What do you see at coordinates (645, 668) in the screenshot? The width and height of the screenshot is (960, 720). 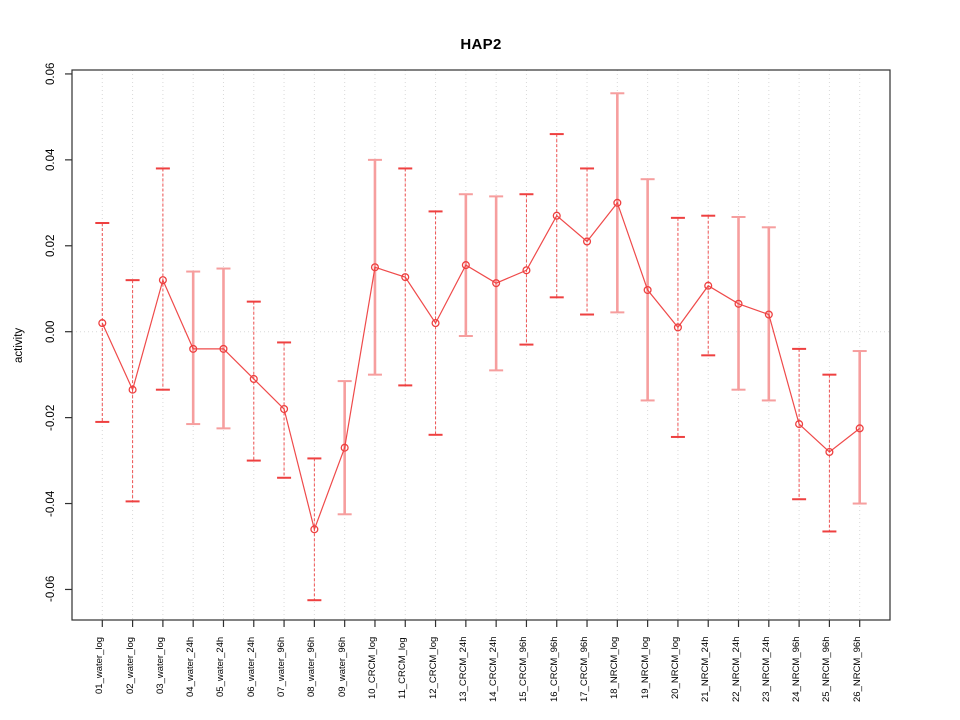 I see `x-tick-label: 19_NRCM_log` at bounding box center [645, 668].